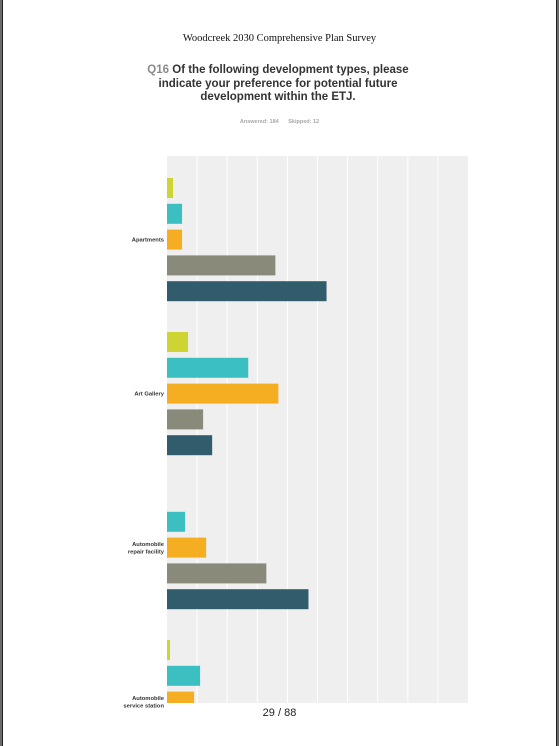 This screenshot has height=746, width=559. What do you see at coordinates (279, 713) in the screenshot?
I see `page-number: 29 / 88` at bounding box center [279, 713].